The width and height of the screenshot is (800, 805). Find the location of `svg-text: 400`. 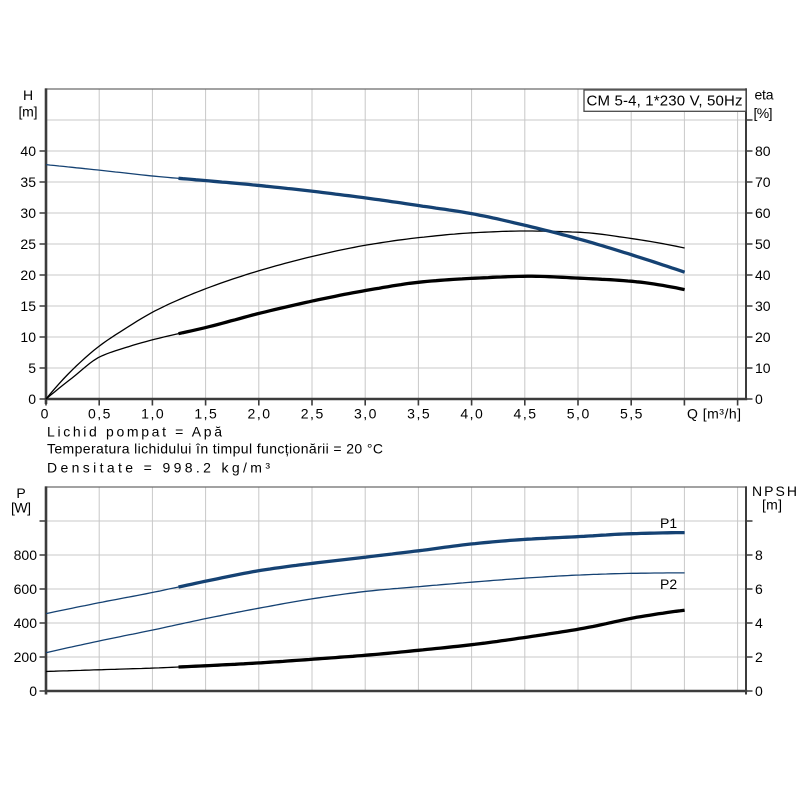

svg-text: 400 is located at coordinates (26, 623).